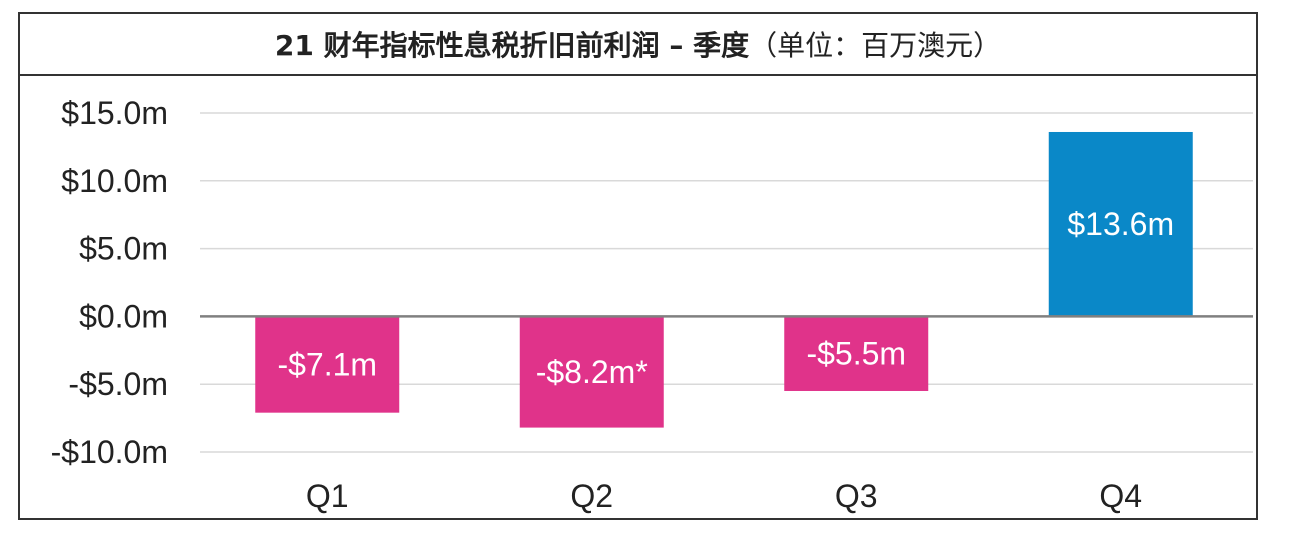  What do you see at coordinates (123, 316) in the screenshot?
I see `y-tick-label: $0.0m` at bounding box center [123, 316].